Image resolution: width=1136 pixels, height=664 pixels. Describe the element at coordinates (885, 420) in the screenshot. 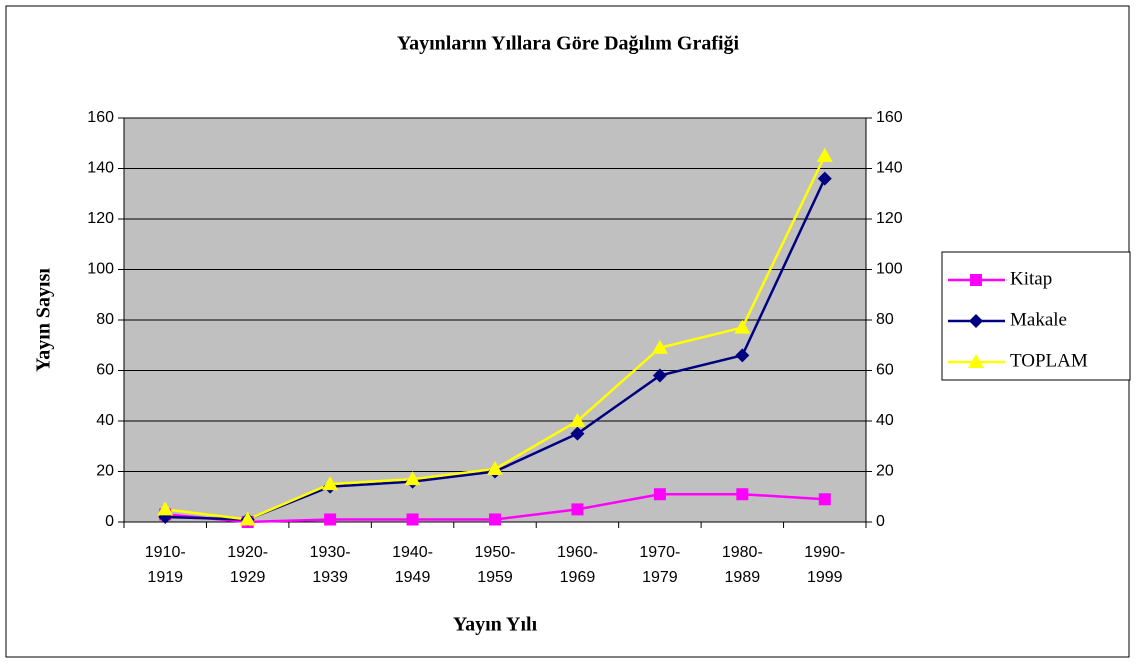

I see `y2-tick-label: 40` at that location.